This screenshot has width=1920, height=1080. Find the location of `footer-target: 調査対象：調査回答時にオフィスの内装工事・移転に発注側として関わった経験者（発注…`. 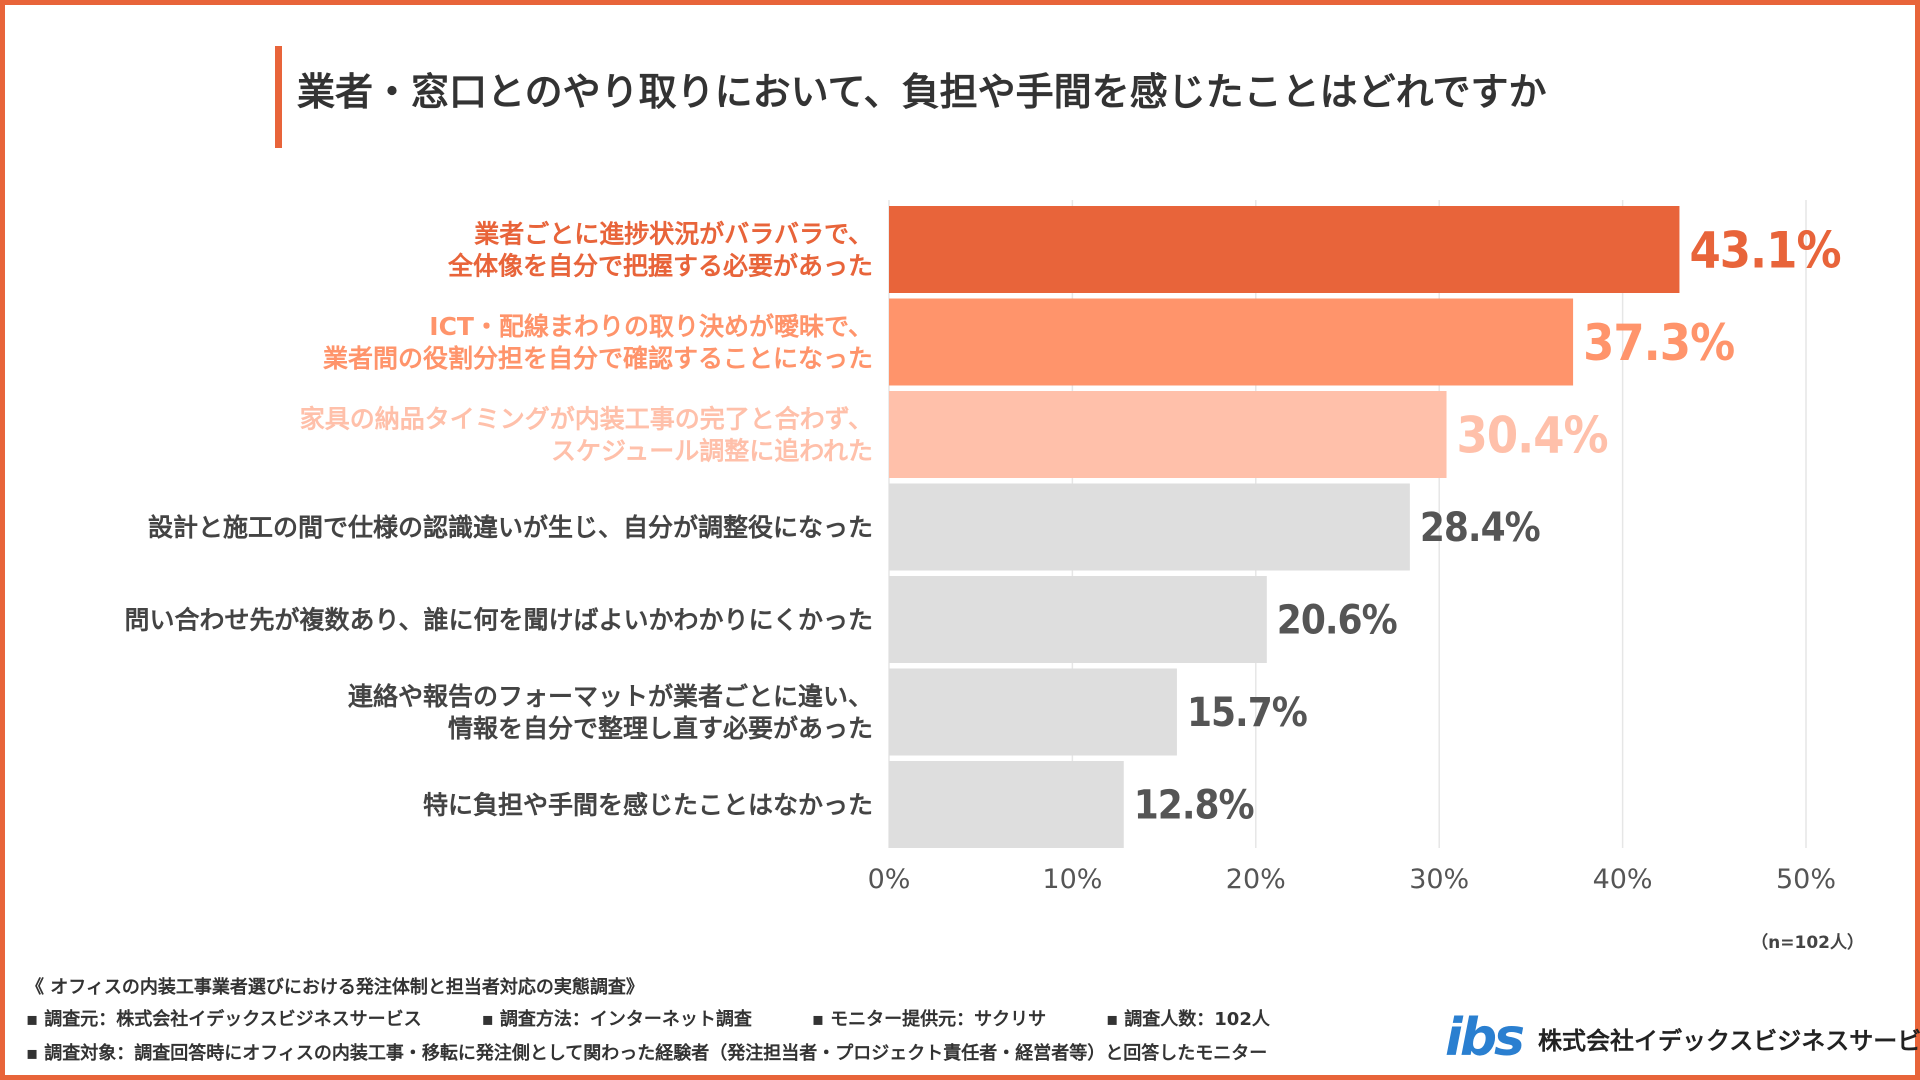

footer-target: 調査対象：調査回答時にオフィスの内装工事・移転に発注側として関わった経験者（発注… is located at coordinates (646, 1054).